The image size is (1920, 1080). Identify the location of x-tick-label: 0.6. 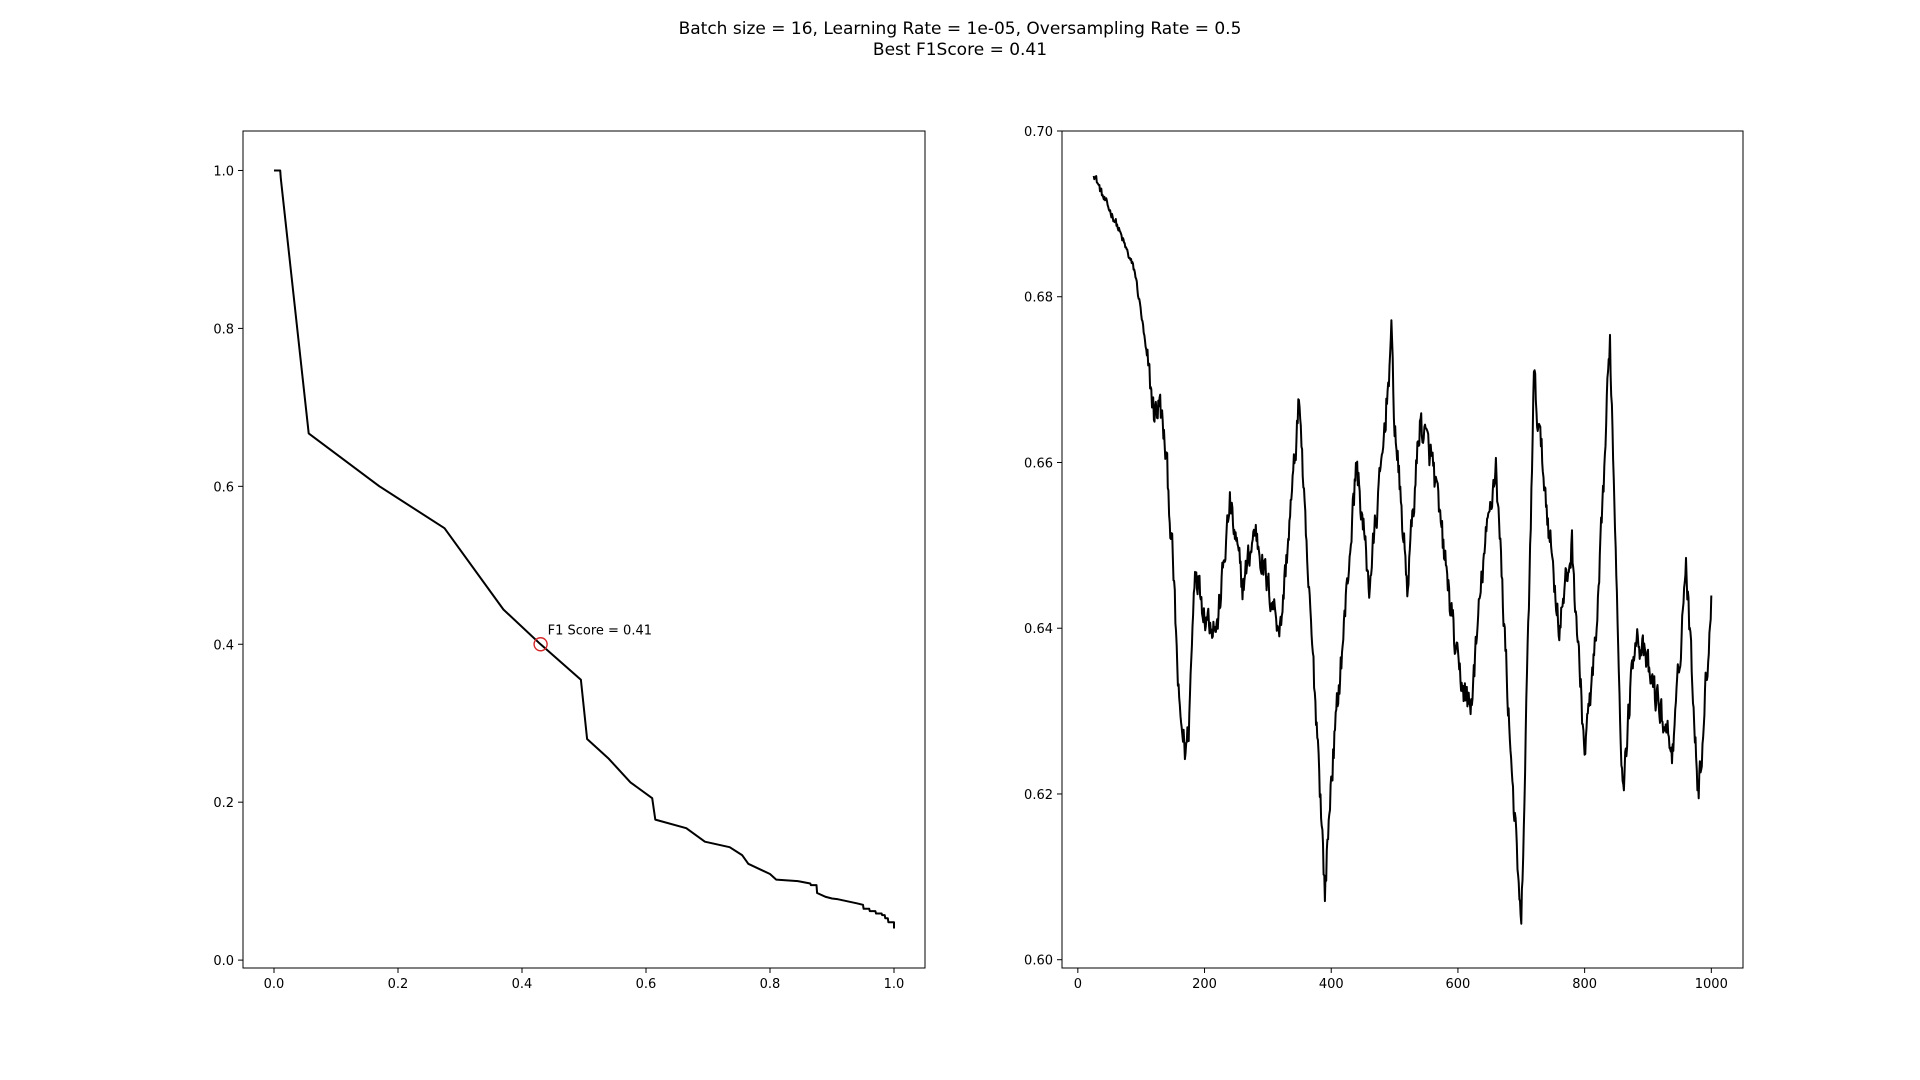
(646, 984).